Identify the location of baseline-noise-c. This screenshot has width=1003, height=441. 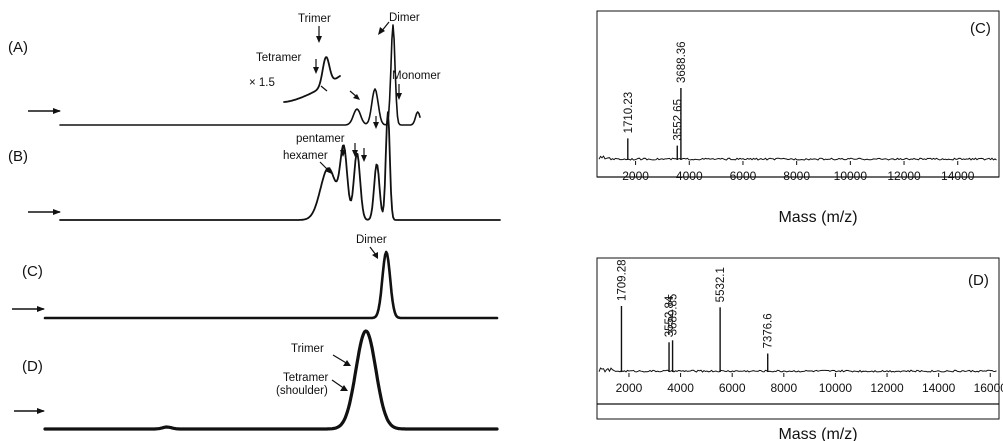
(797, 158).